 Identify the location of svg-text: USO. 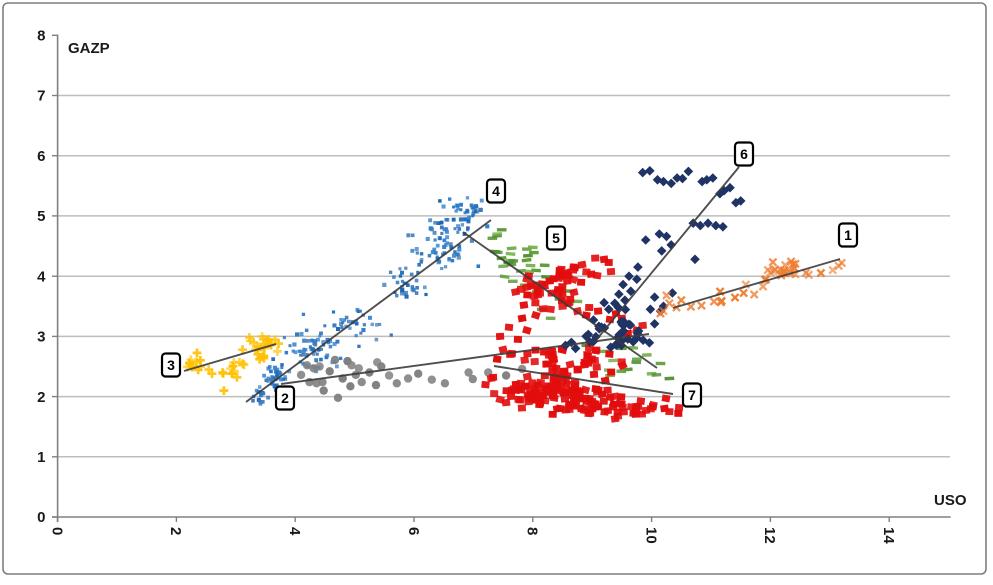
(950, 500).